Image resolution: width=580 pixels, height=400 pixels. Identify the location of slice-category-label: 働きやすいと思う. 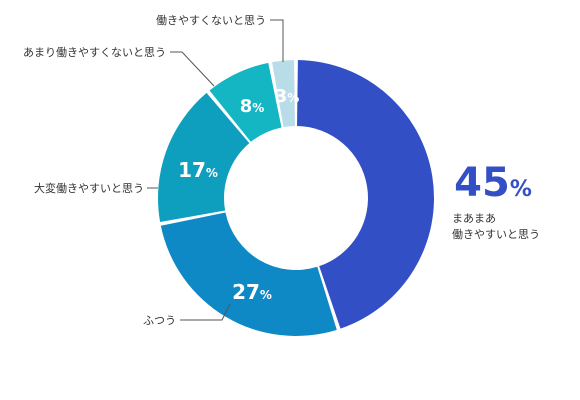
(496, 234).